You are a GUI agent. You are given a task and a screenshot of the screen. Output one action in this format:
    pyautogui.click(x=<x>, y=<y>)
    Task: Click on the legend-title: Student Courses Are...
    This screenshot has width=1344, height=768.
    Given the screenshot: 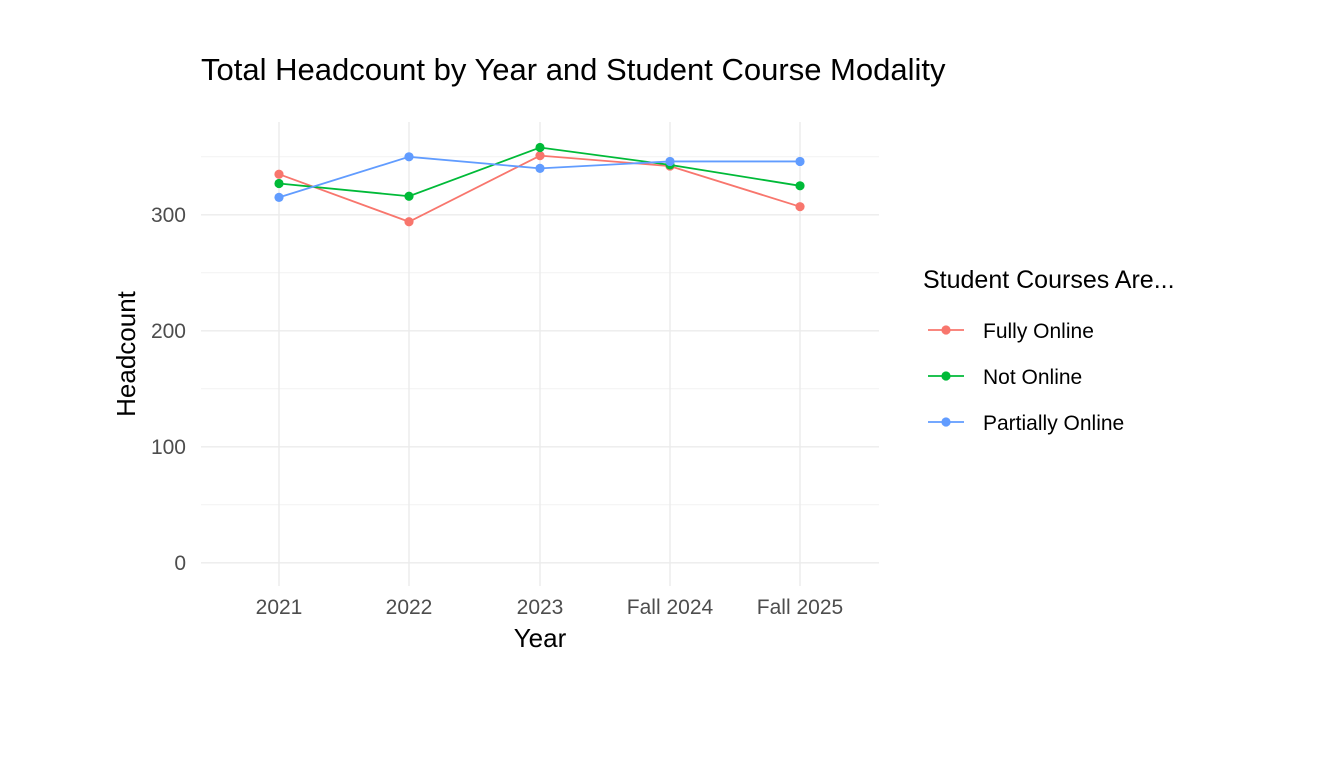 What is the action you would take?
    pyautogui.click(x=1049, y=280)
    